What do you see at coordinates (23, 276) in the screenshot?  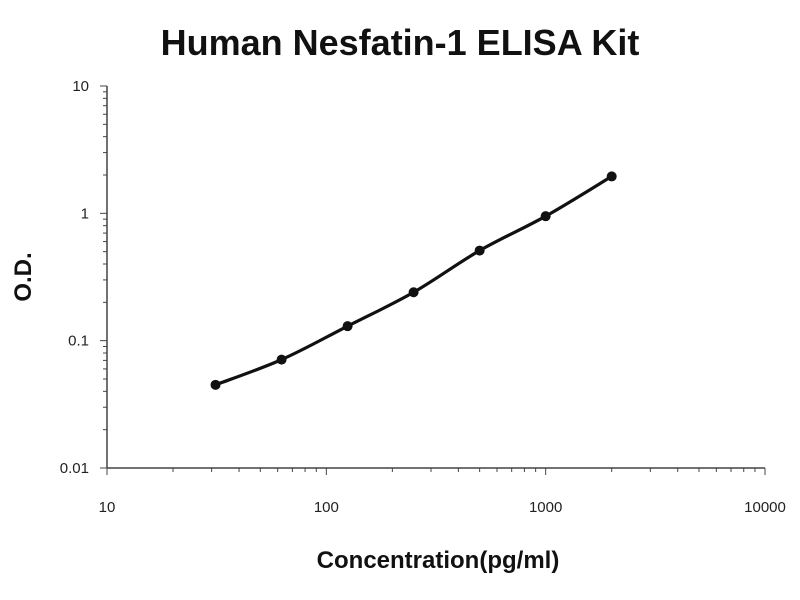 I see `y-axis-label: O.D.` at bounding box center [23, 276].